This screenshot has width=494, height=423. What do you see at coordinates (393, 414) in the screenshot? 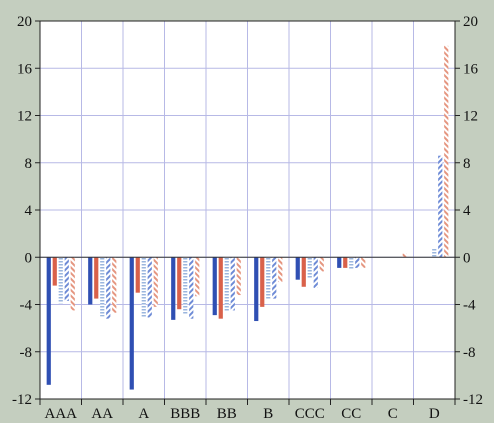
I see `x-tick-label: C` at bounding box center [393, 414].